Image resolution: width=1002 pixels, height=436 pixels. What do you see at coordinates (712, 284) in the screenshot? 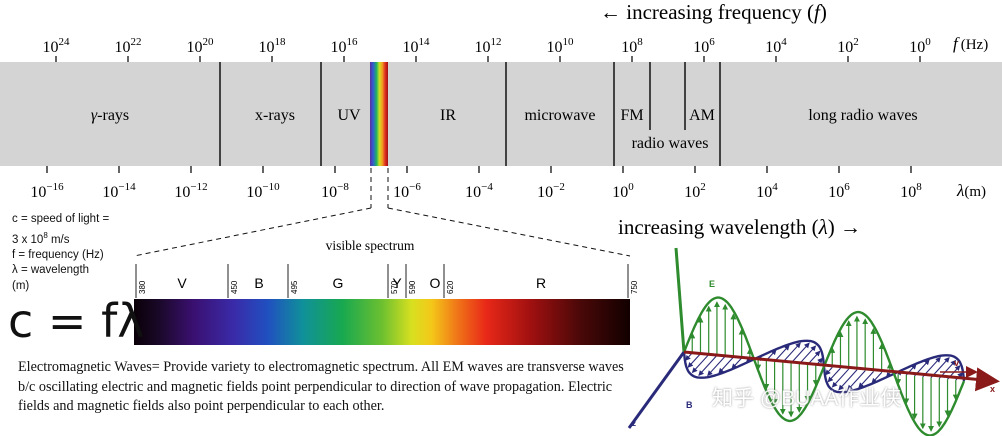
I see `e-field-label: E` at bounding box center [712, 284].